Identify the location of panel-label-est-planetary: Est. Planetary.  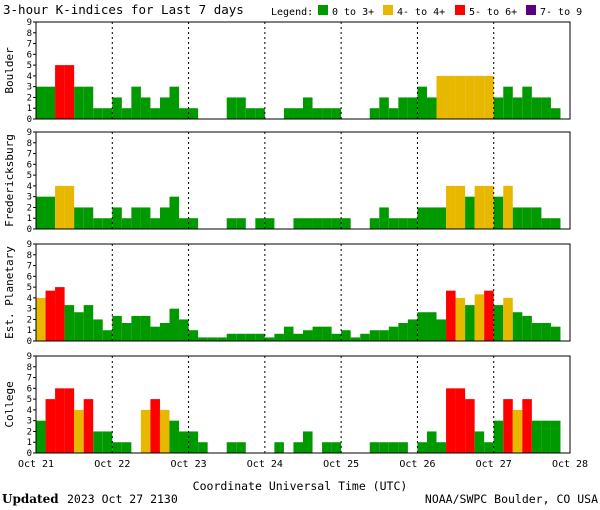
(9, 292).